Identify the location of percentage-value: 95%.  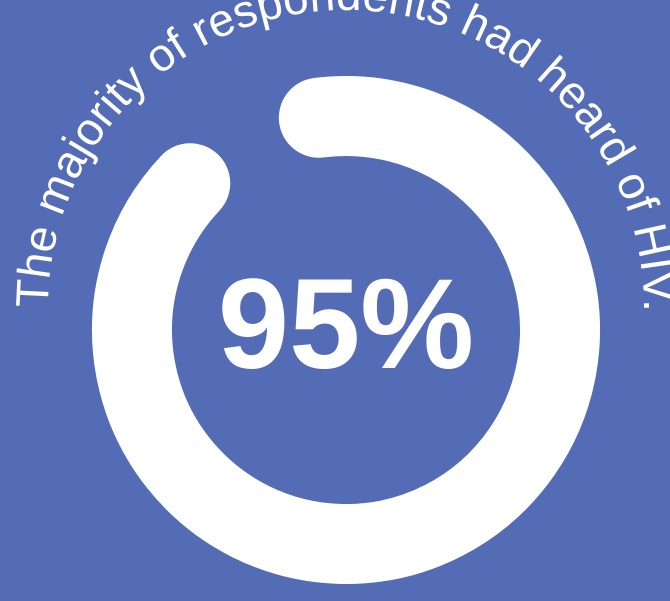
(346, 324).